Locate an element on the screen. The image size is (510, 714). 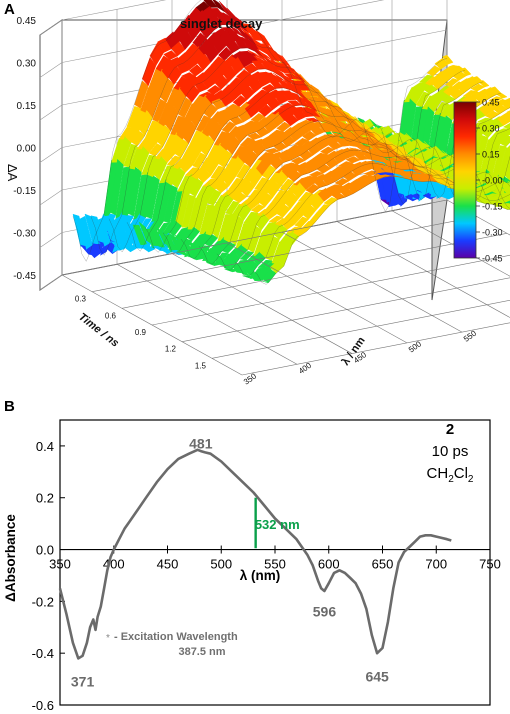
colorbar-ticks: 0.45 0.30 0.15 -0.00 -0.15 -0.30 -0.45 is located at coordinates (489, 181).